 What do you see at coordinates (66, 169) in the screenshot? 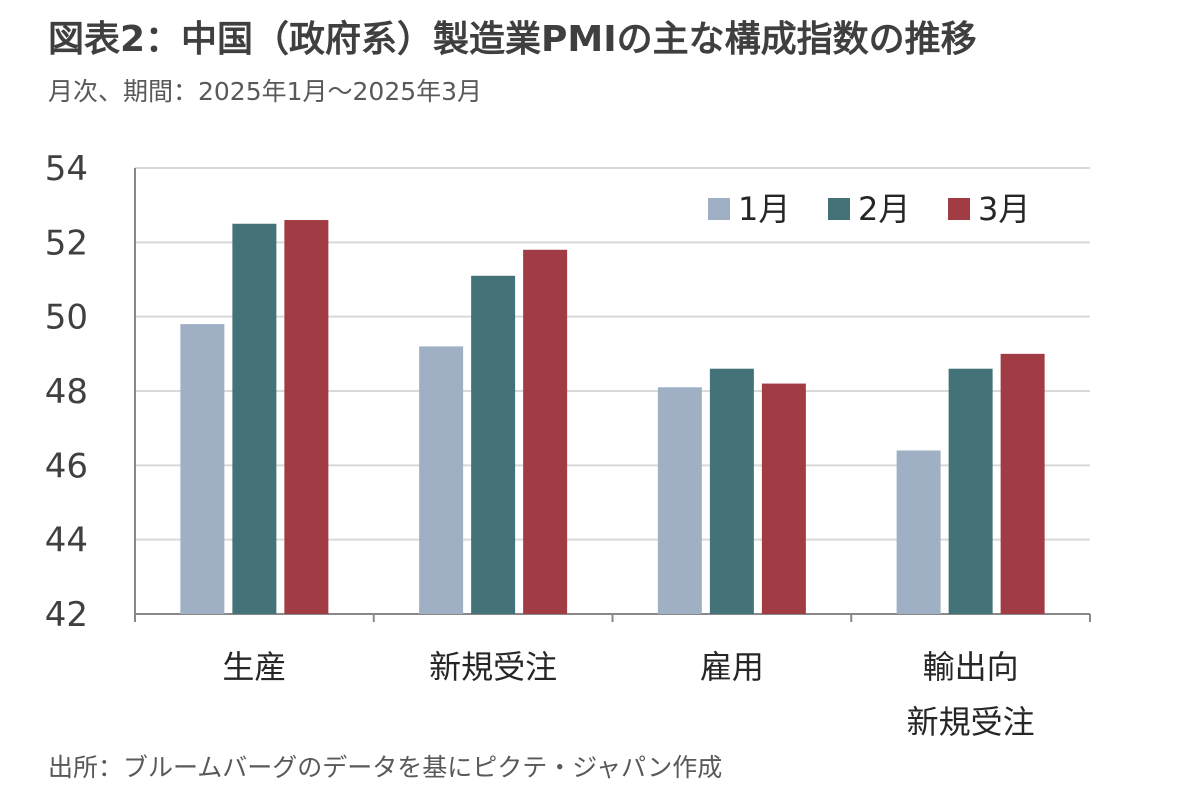
I see `y-tick-label: 54` at bounding box center [66, 169].